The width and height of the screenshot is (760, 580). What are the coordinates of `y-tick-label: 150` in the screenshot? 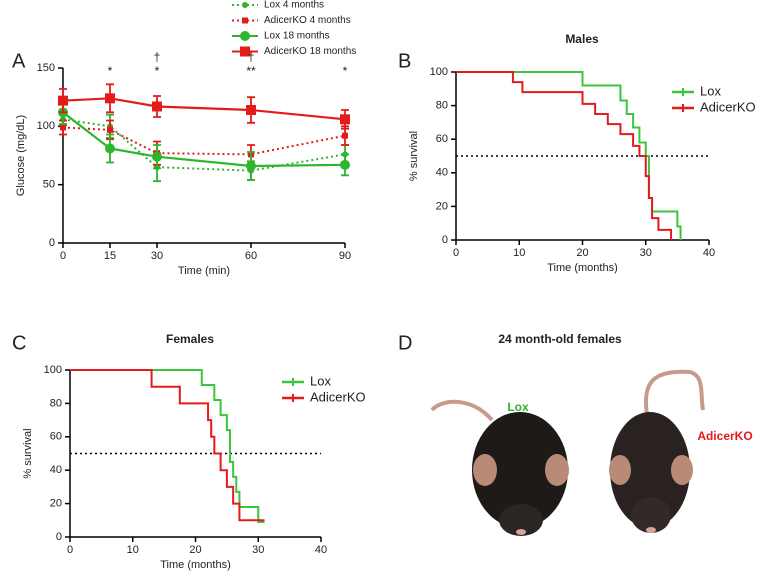 It's located at (46, 68).